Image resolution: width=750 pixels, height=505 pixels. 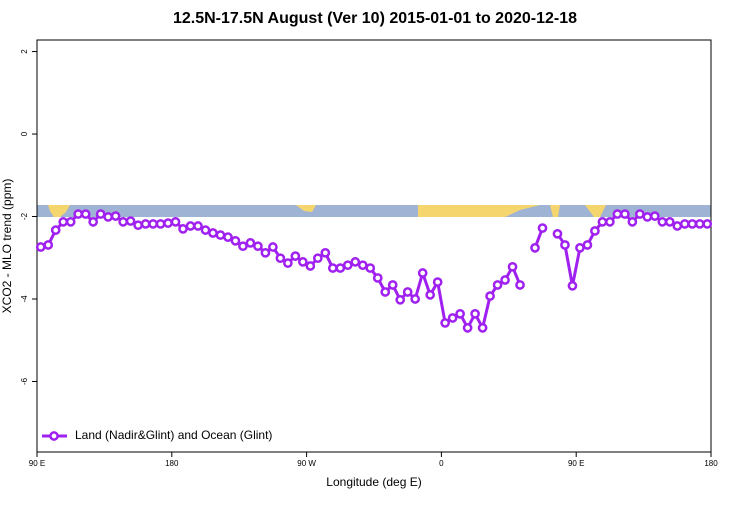 I want to click on x-axis-label: Longitude (deg E), so click(x=373, y=482).